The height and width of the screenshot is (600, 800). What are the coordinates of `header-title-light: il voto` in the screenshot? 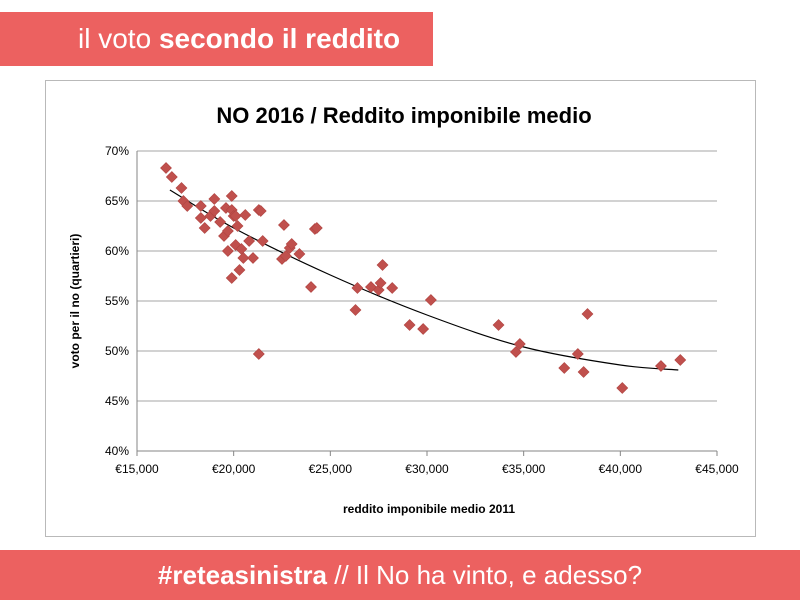 It's located at (118, 38).